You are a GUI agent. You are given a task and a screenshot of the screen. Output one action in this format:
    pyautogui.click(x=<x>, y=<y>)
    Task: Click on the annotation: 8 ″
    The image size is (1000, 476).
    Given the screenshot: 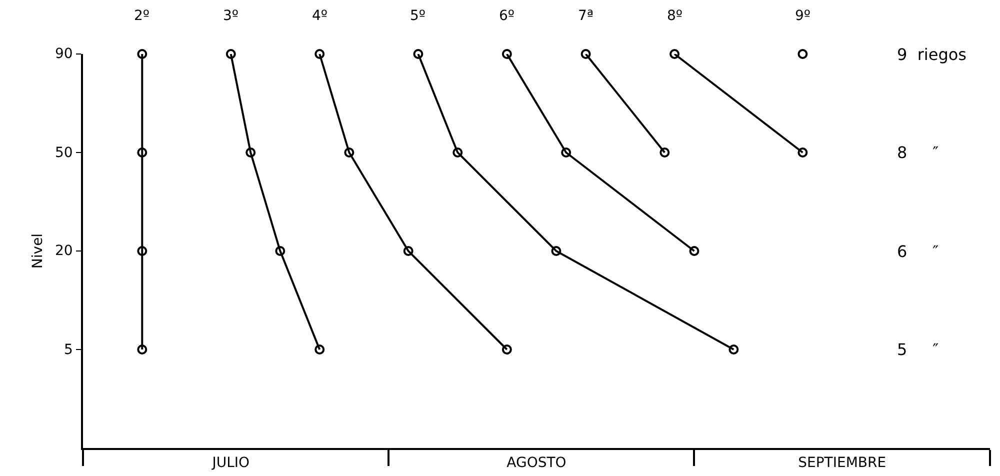 What is the action you would take?
    pyautogui.click(x=918, y=152)
    